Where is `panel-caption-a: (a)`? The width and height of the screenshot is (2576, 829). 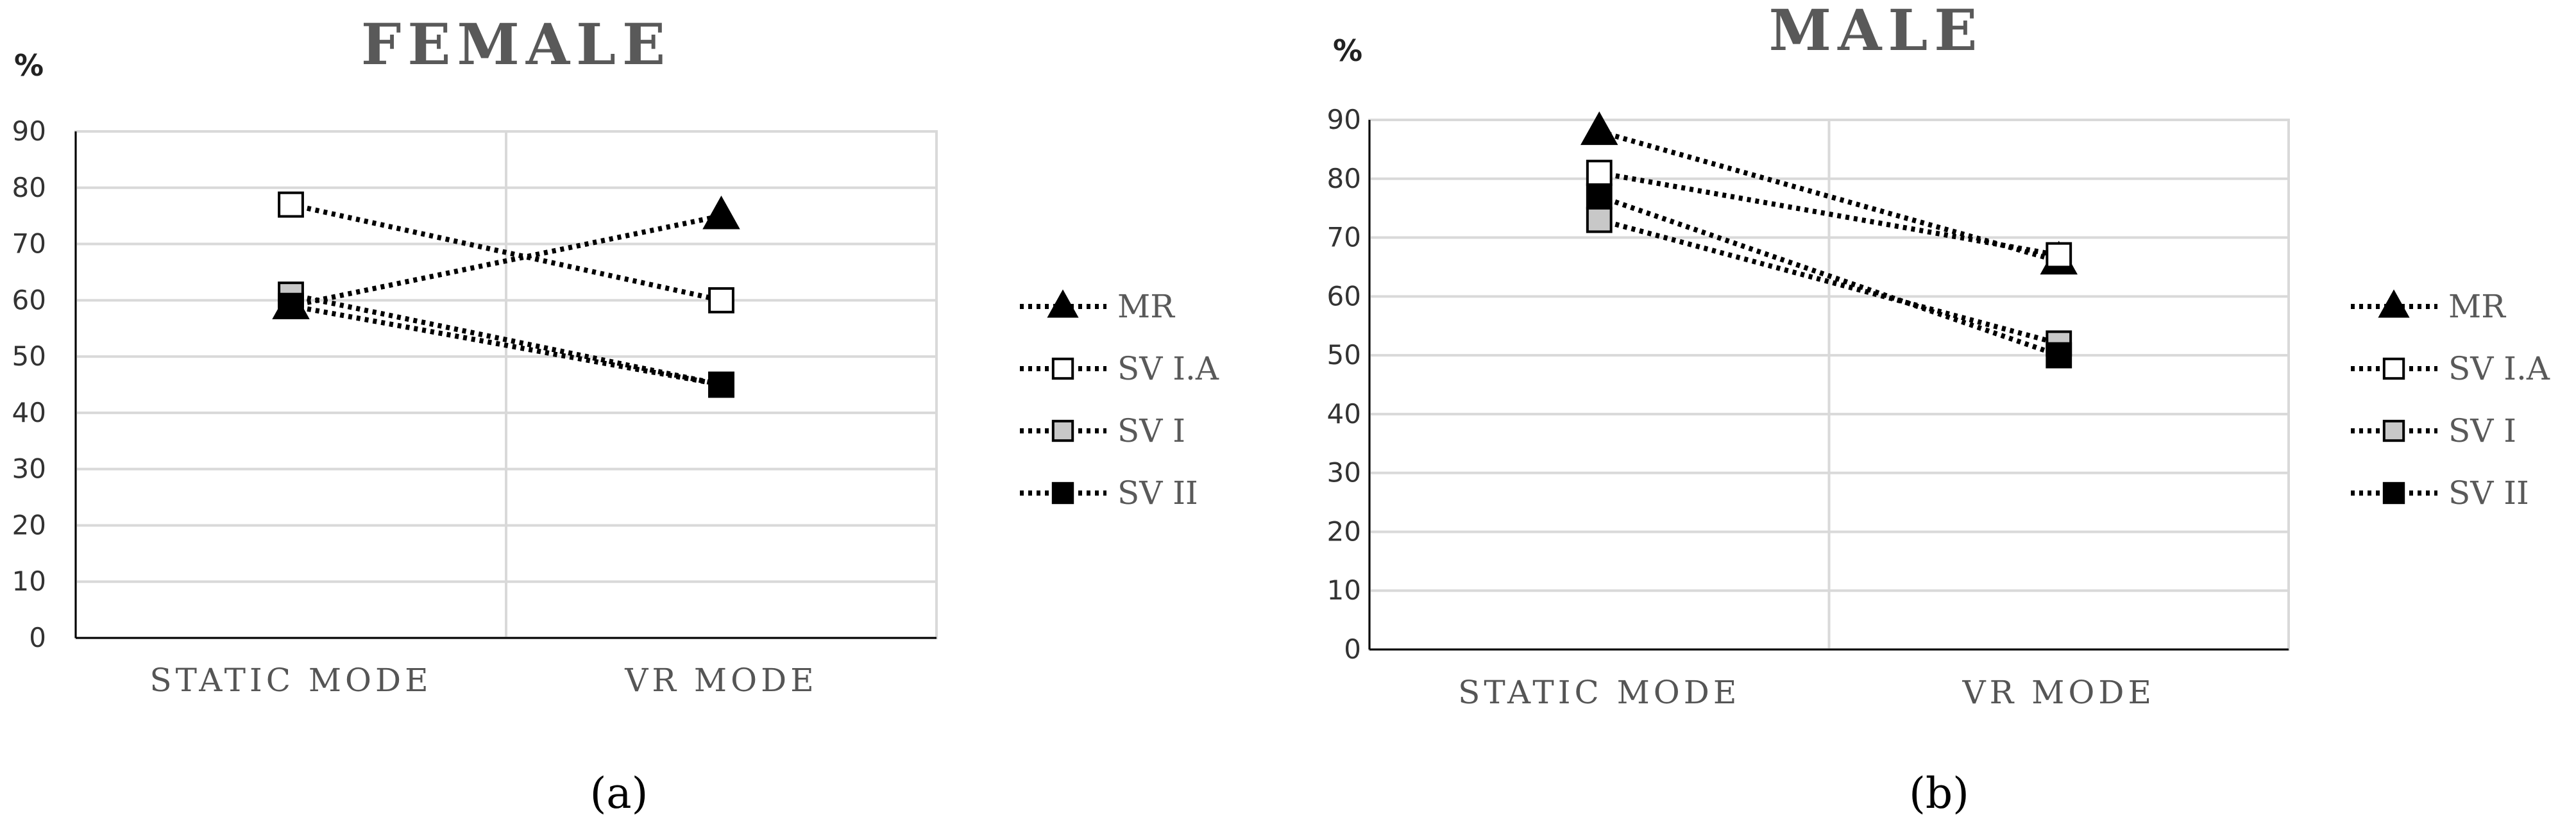 panel-caption-a: (a) is located at coordinates (619, 793).